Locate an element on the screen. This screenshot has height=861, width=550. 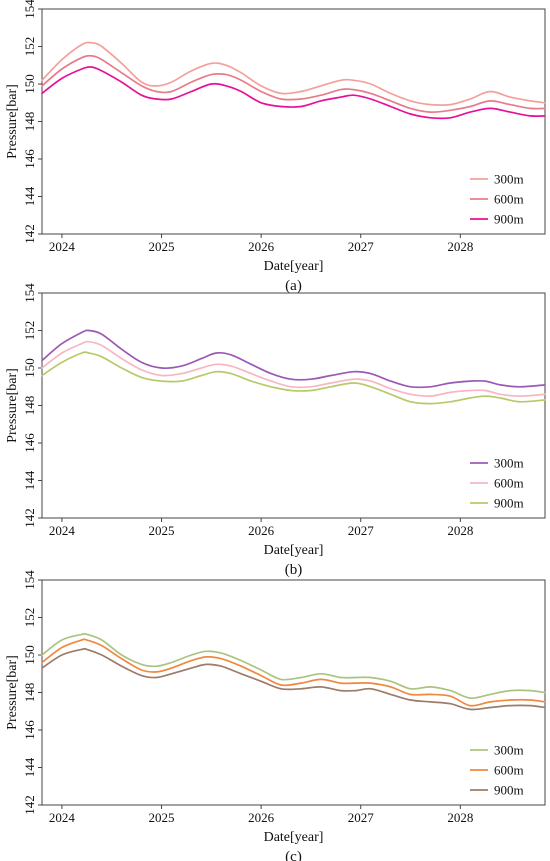
panel-caption: (c) is located at coordinates (293, 855).